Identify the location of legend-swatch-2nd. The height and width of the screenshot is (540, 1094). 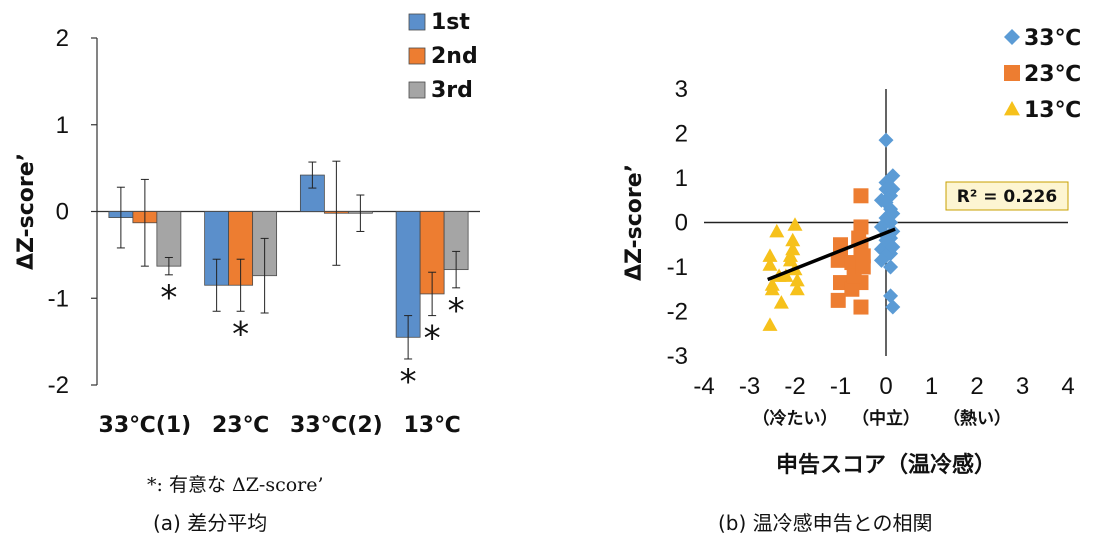
(417, 56).